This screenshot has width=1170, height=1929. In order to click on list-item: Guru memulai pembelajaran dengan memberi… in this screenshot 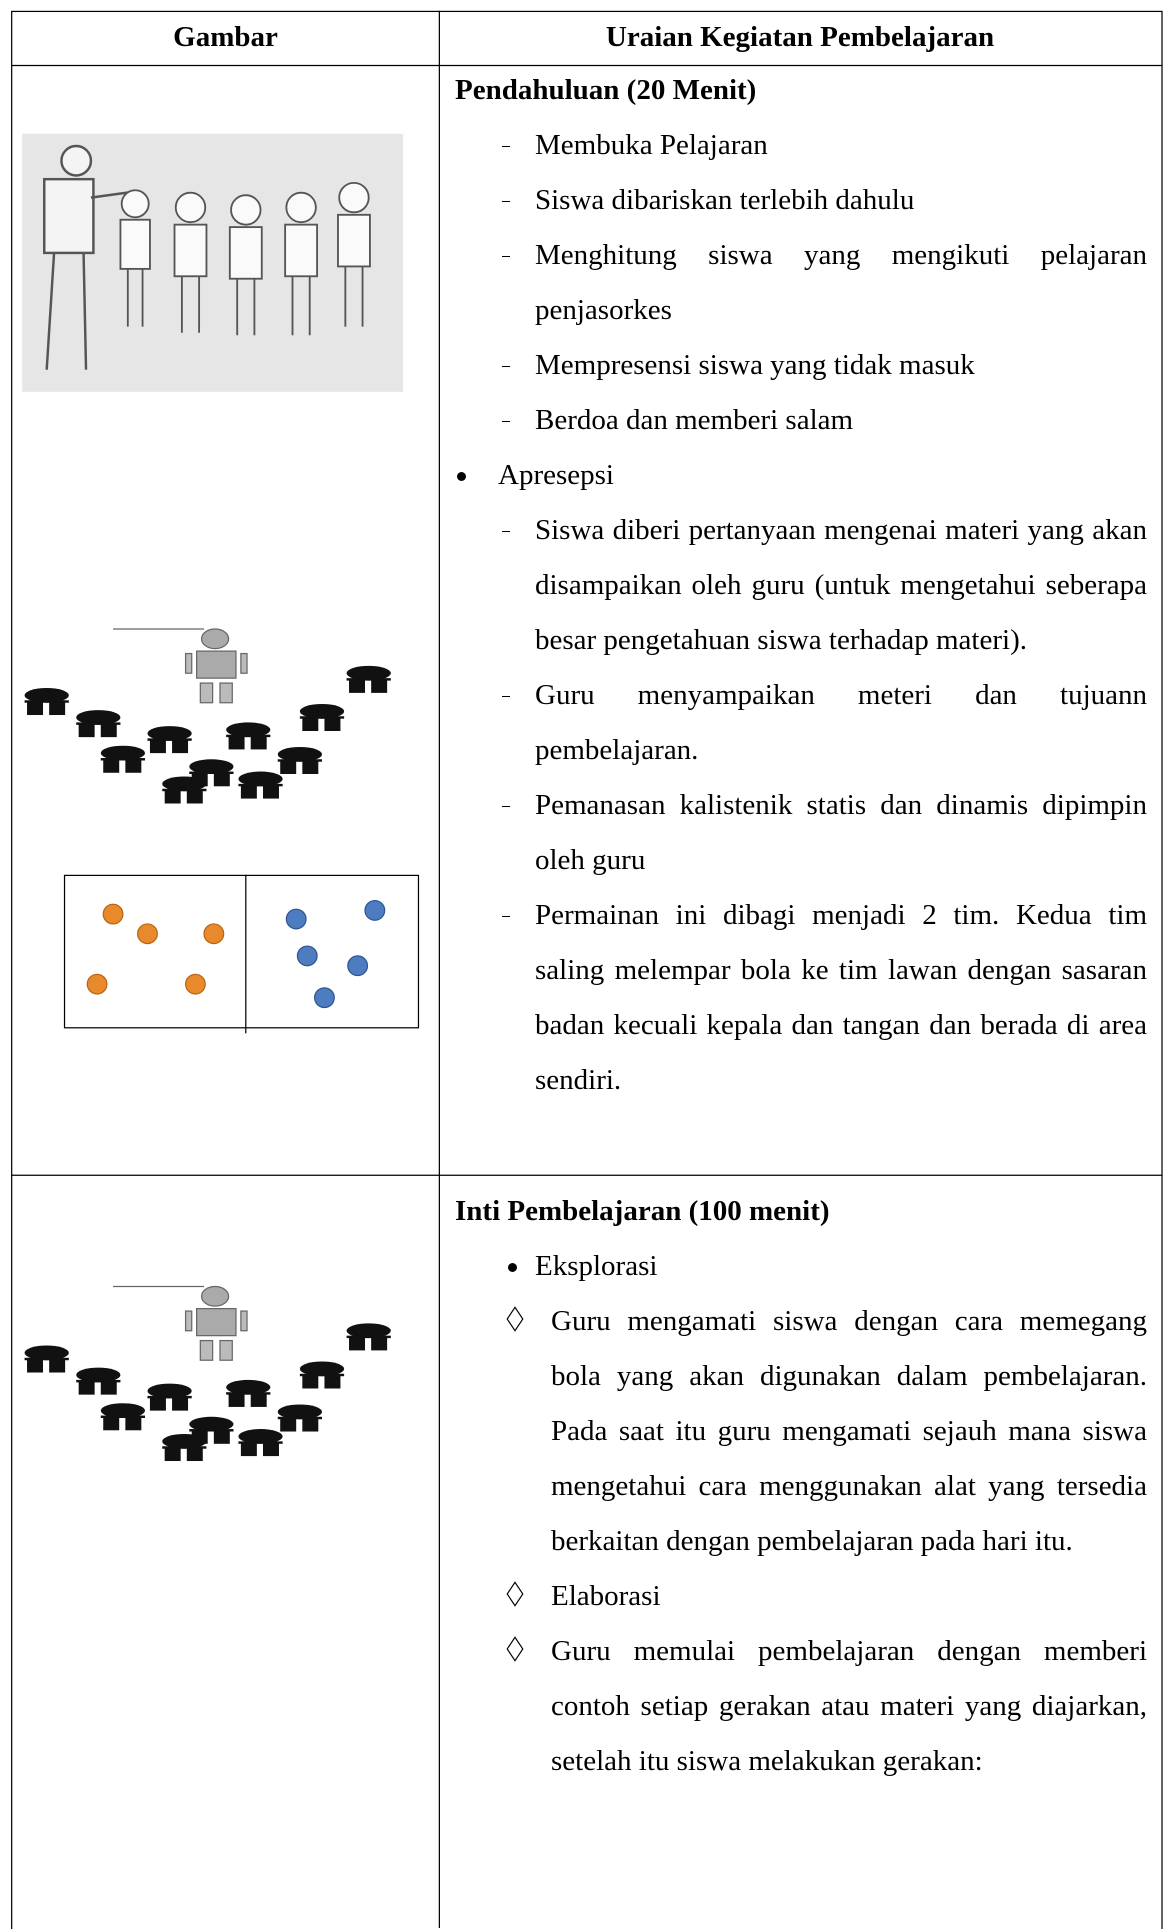, I will do `click(801, 1706)`.